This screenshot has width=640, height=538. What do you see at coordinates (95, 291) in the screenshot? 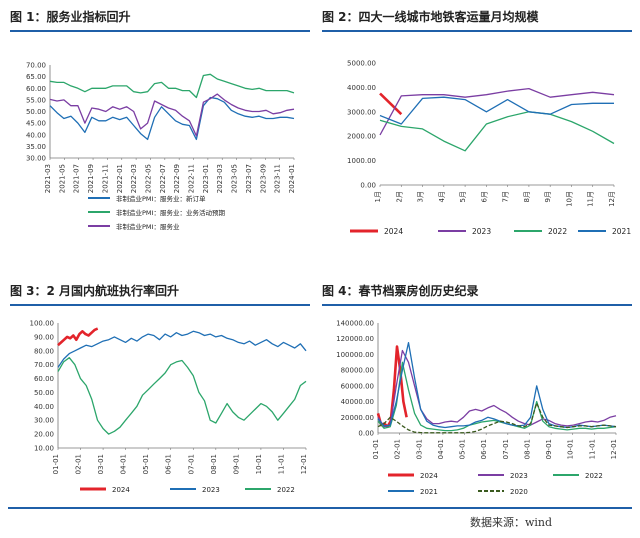
I see `chart-title-3: 图 3：2 月国内航班执行率回升` at bounding box center [95, 291].